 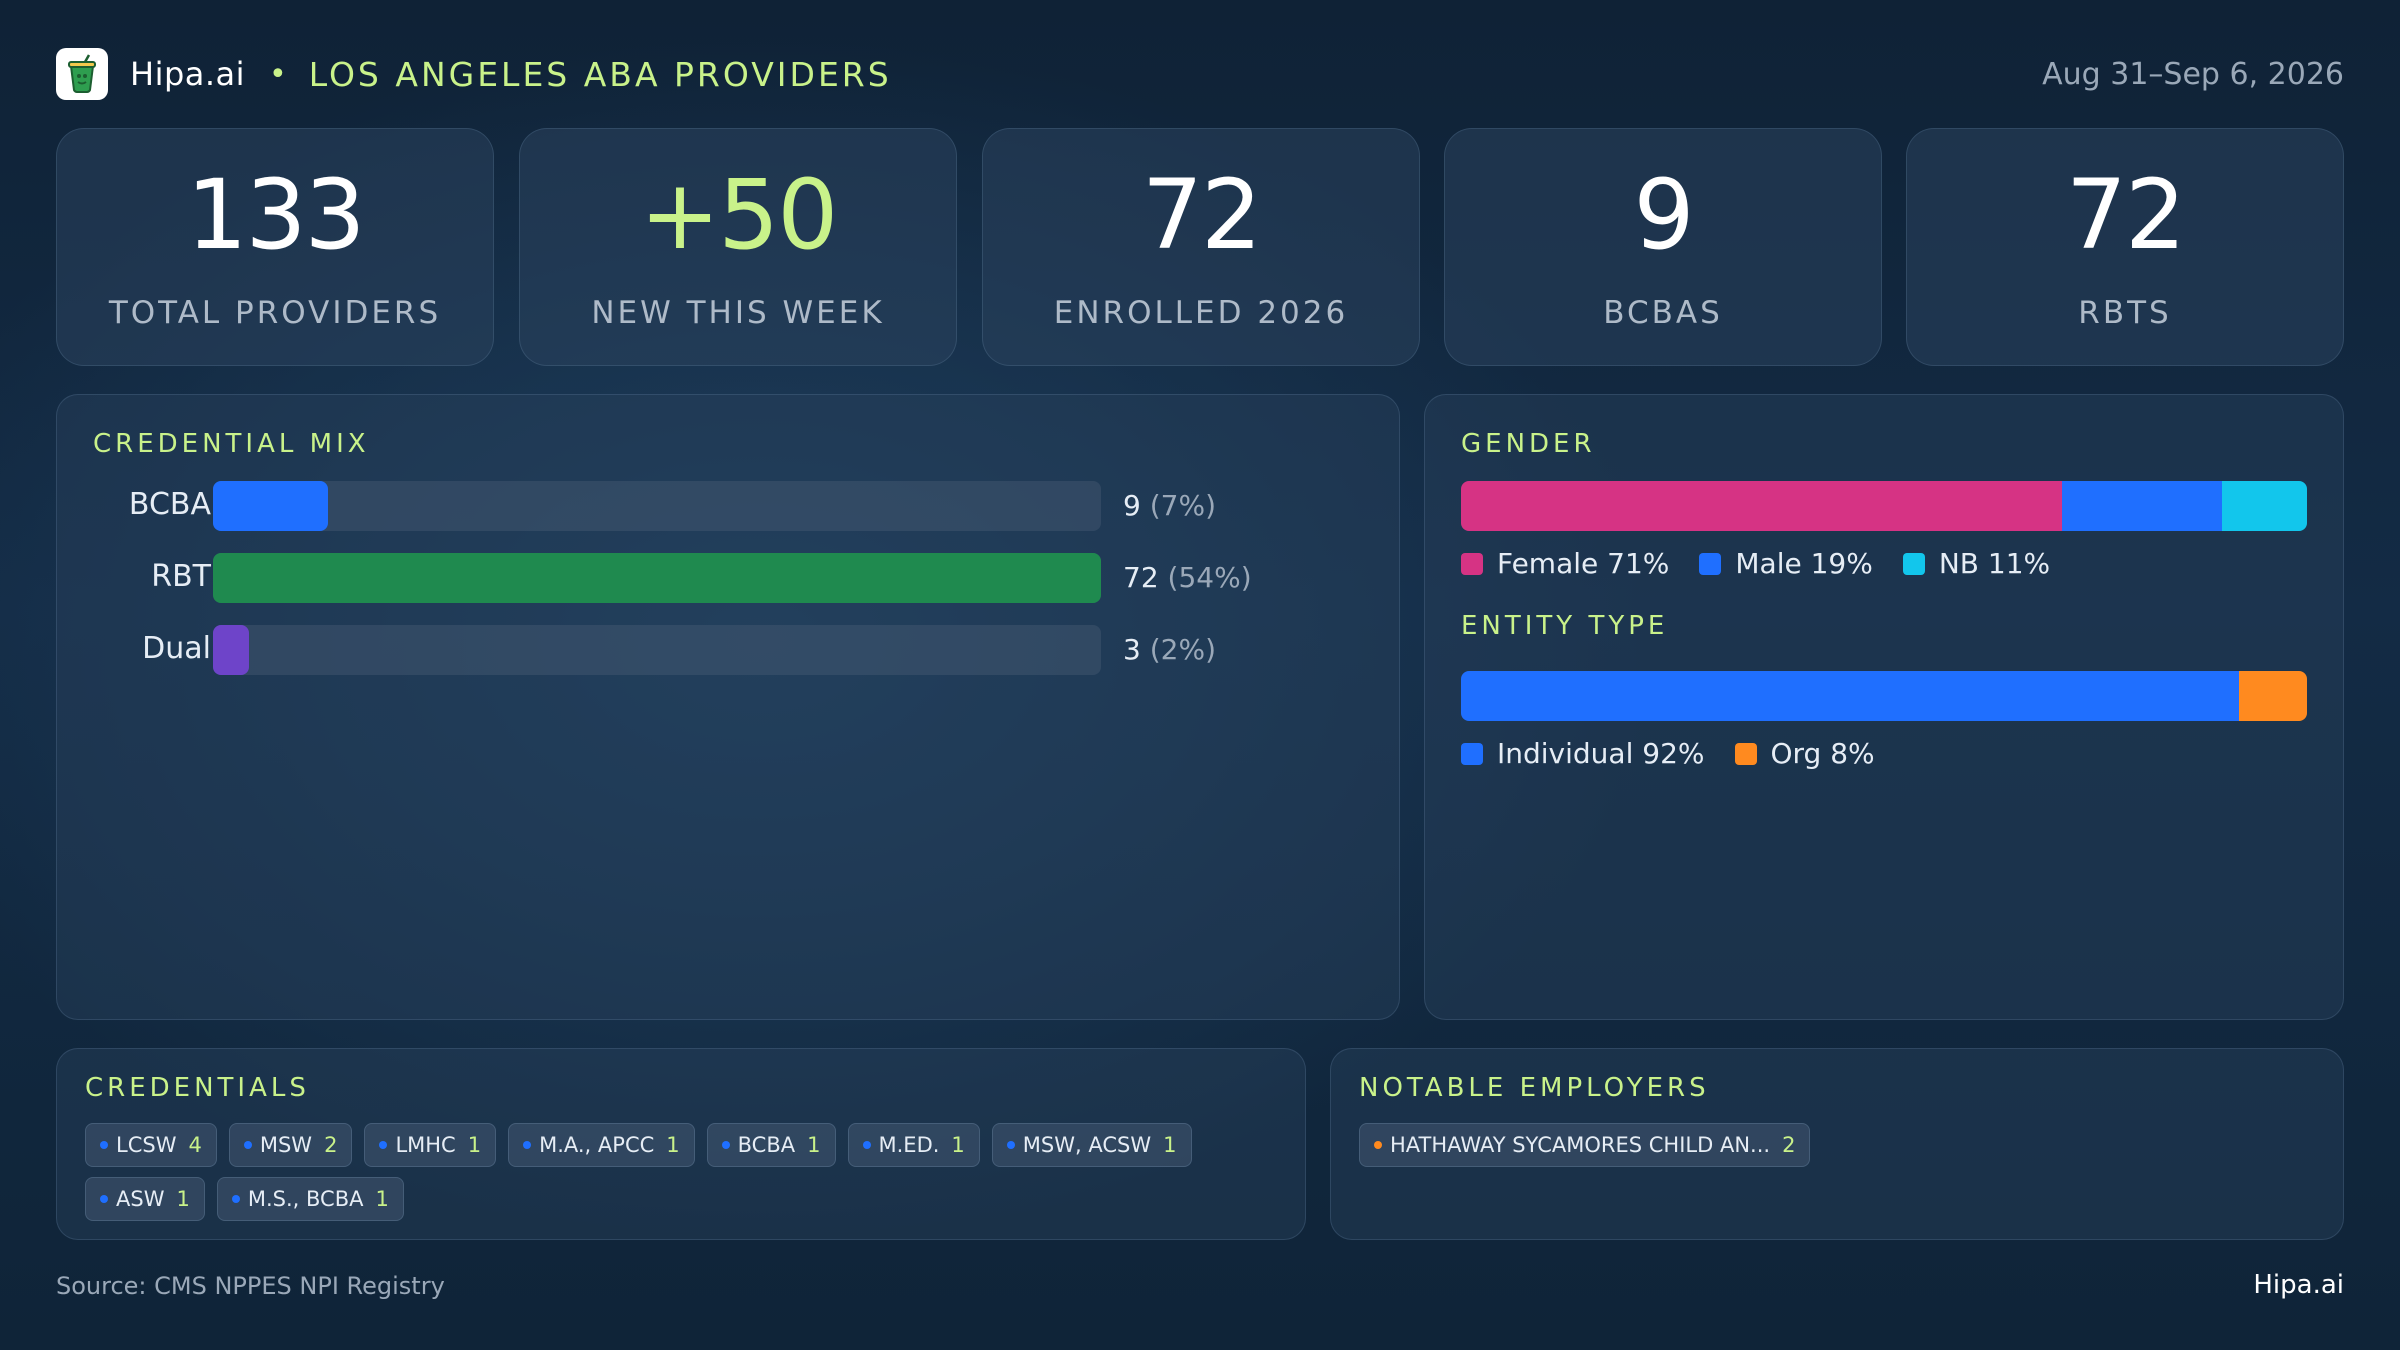 What do you see at coordinates (738, 313) in the screenshot?
I see `kpi-label: NEW THIS WEEK` at bounding box center [738, 313].